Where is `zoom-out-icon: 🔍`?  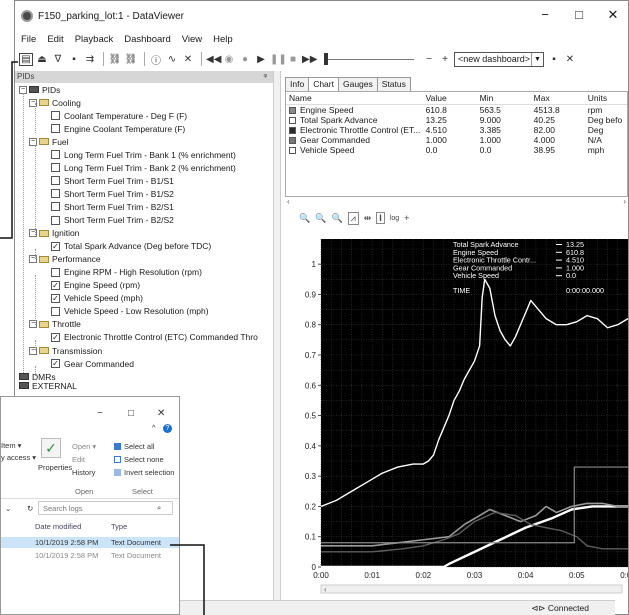 zoom-out-icon: 🔍 is located at coordinates (321, 217).